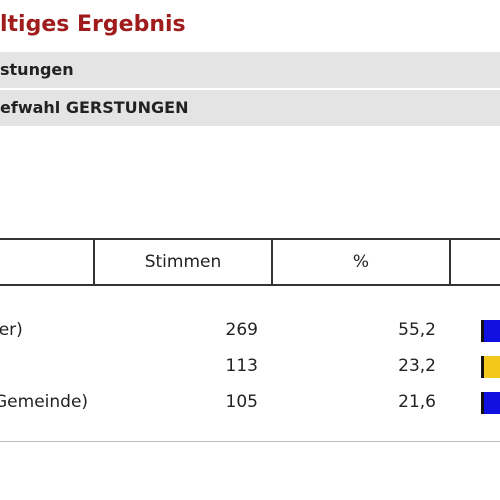  I want to click on votes-cell: 105, so click(241, 402).